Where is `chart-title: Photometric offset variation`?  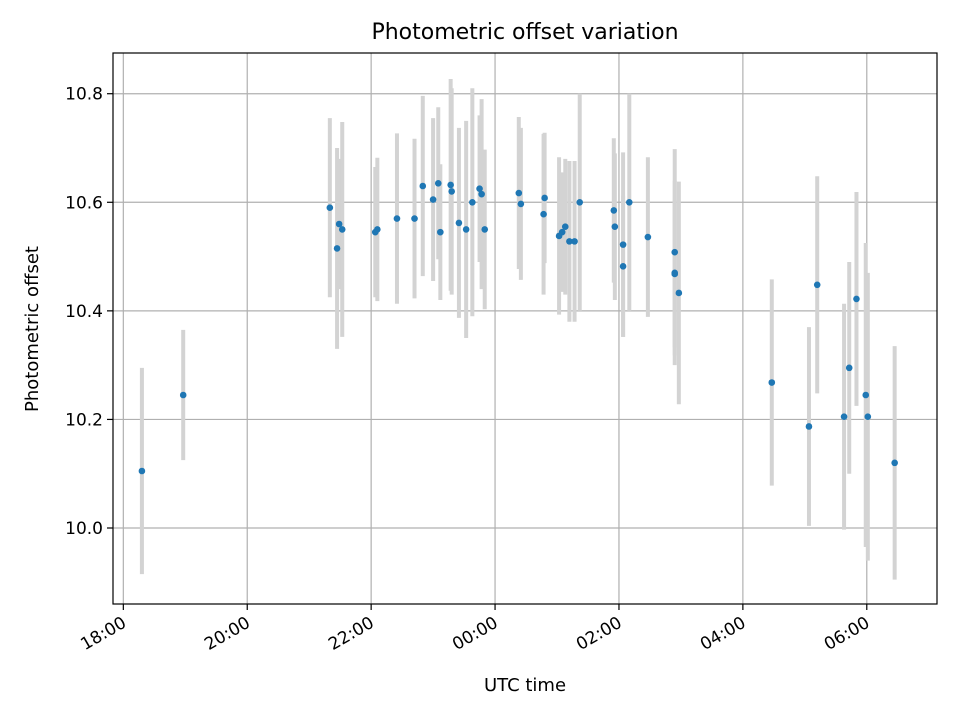
chart-title: Photometric offset variation is located at coordinates (524, 32).